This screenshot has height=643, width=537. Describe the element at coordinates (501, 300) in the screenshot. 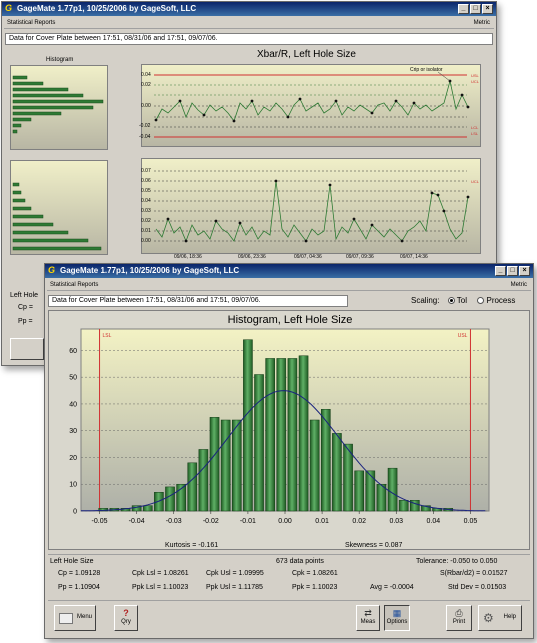

I see `scaling-process-label: Process` at that location.